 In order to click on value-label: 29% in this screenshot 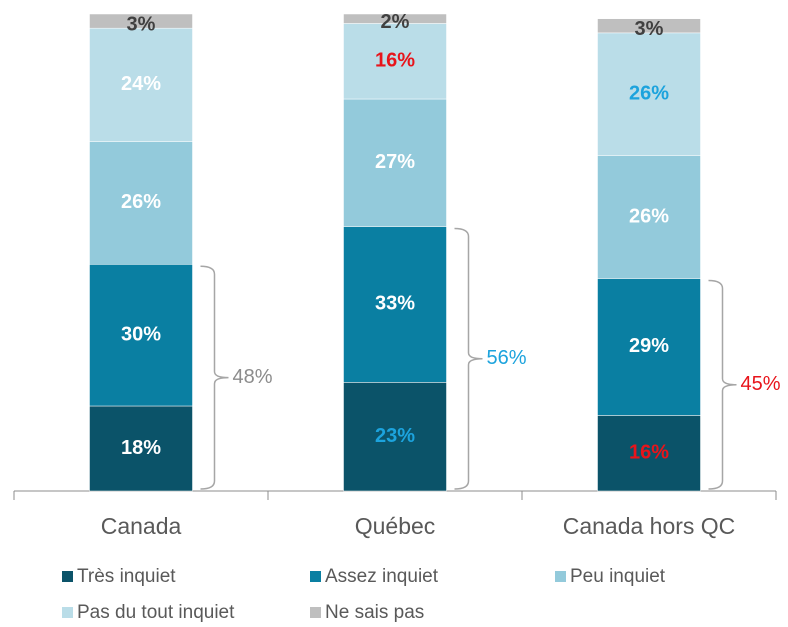, I will do `click(649, 346)`.